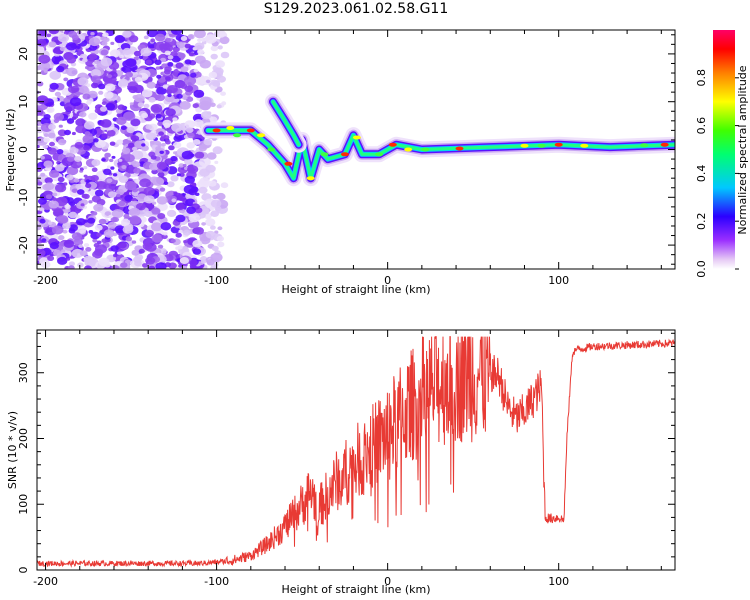  Describe the element at coordinates (387, 280) in the screenshot. I see `x-tick-label: 0` at that location.